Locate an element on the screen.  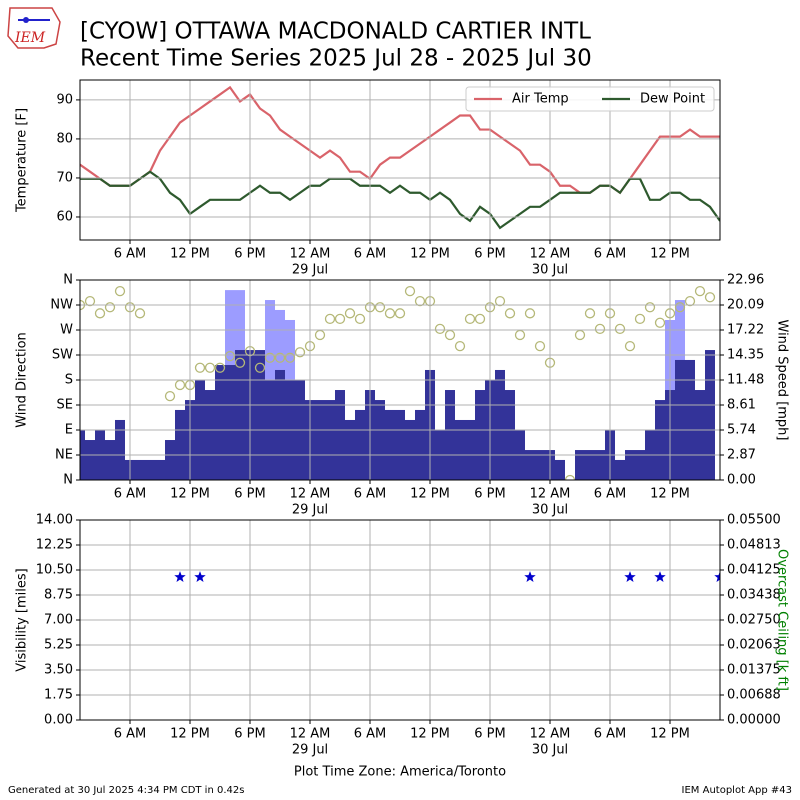
y-tick-label: SE is located at coordinates (65, 405).